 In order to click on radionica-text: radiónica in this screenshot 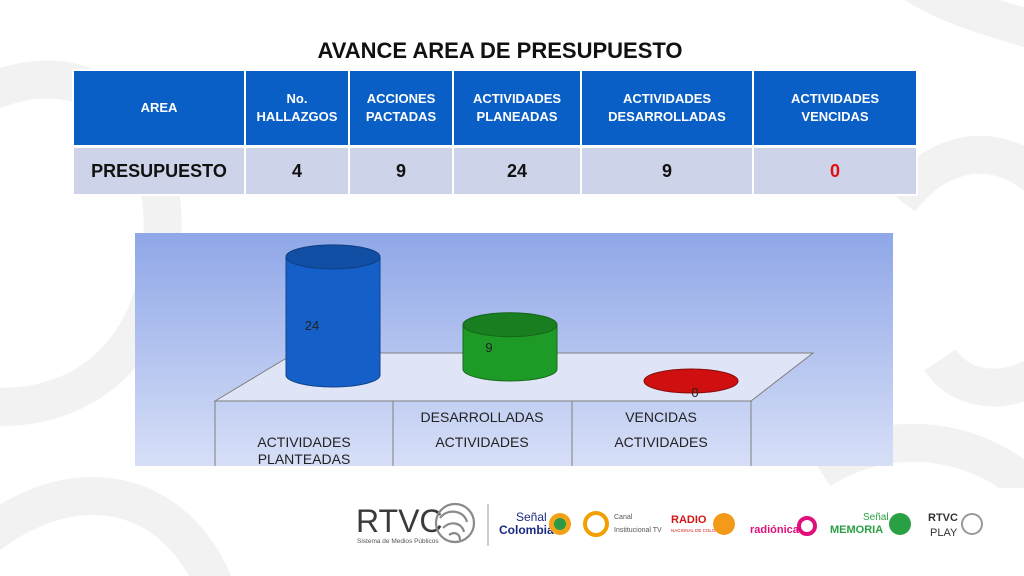, I will do `click(775, 530)`.